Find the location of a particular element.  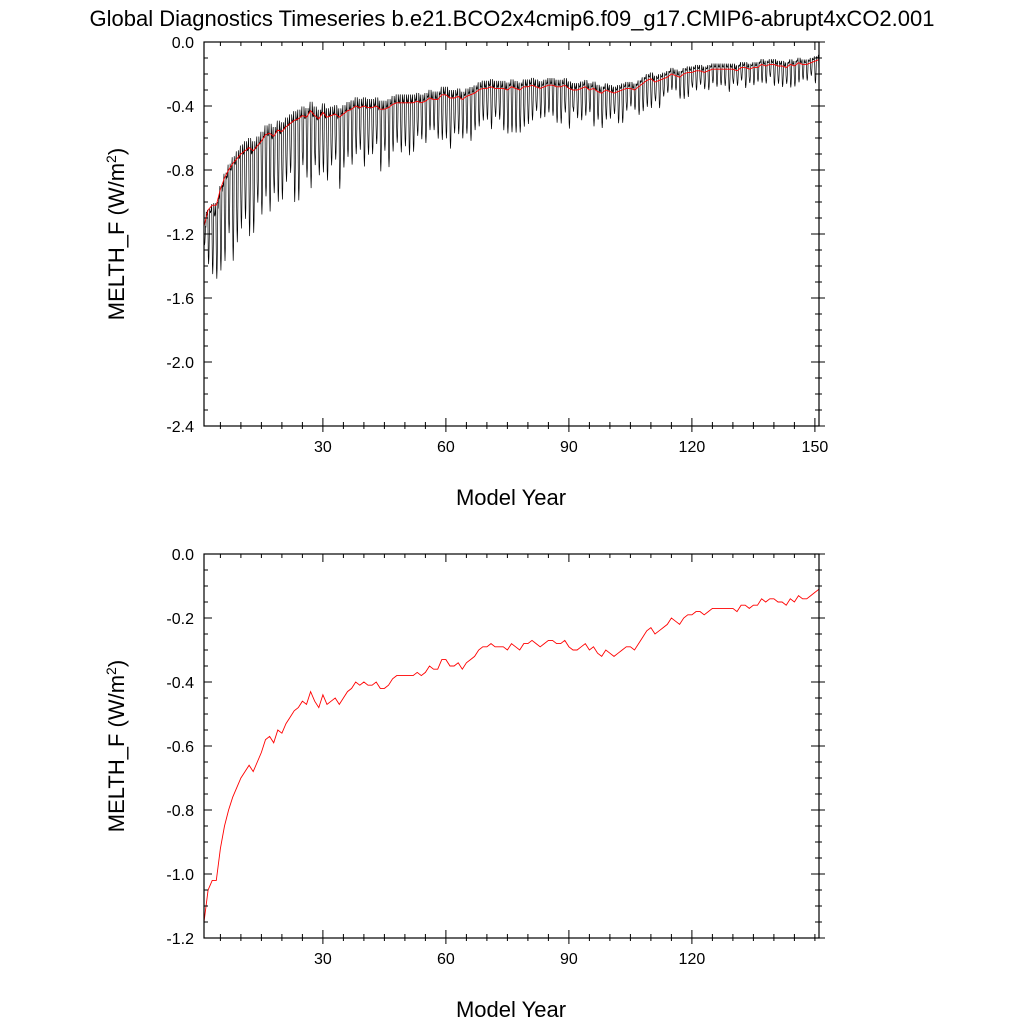

y-tick-label: -2.4 is located at coordinates (180, 427).